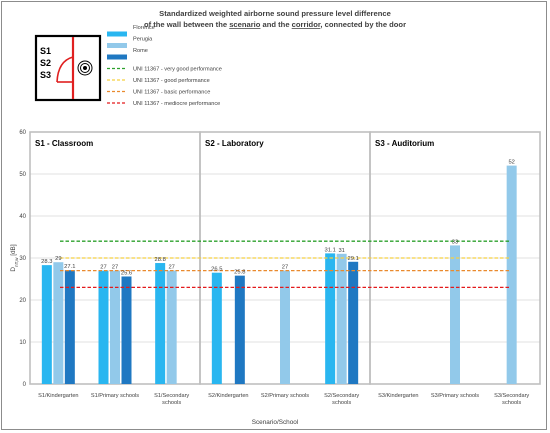 The image size is (550, 433). I want to click on panel-title-2: S2 - Laboratory, so click(234, 143).